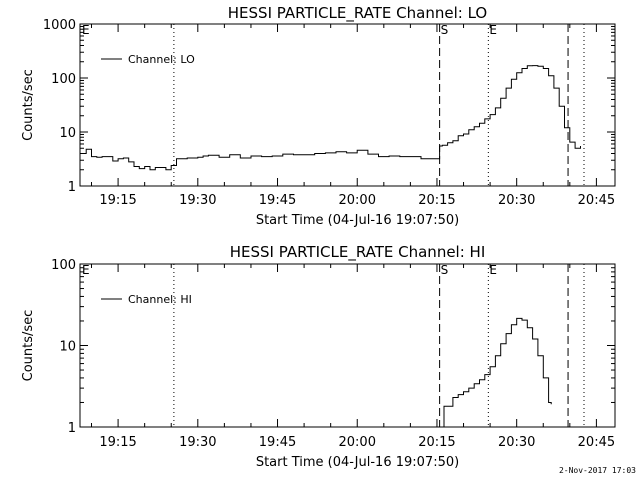 The height and width of the screenshot is (480, 640). Describe the element at coordinates (496, 372) in the screenshot. I see `series-line` at that location.